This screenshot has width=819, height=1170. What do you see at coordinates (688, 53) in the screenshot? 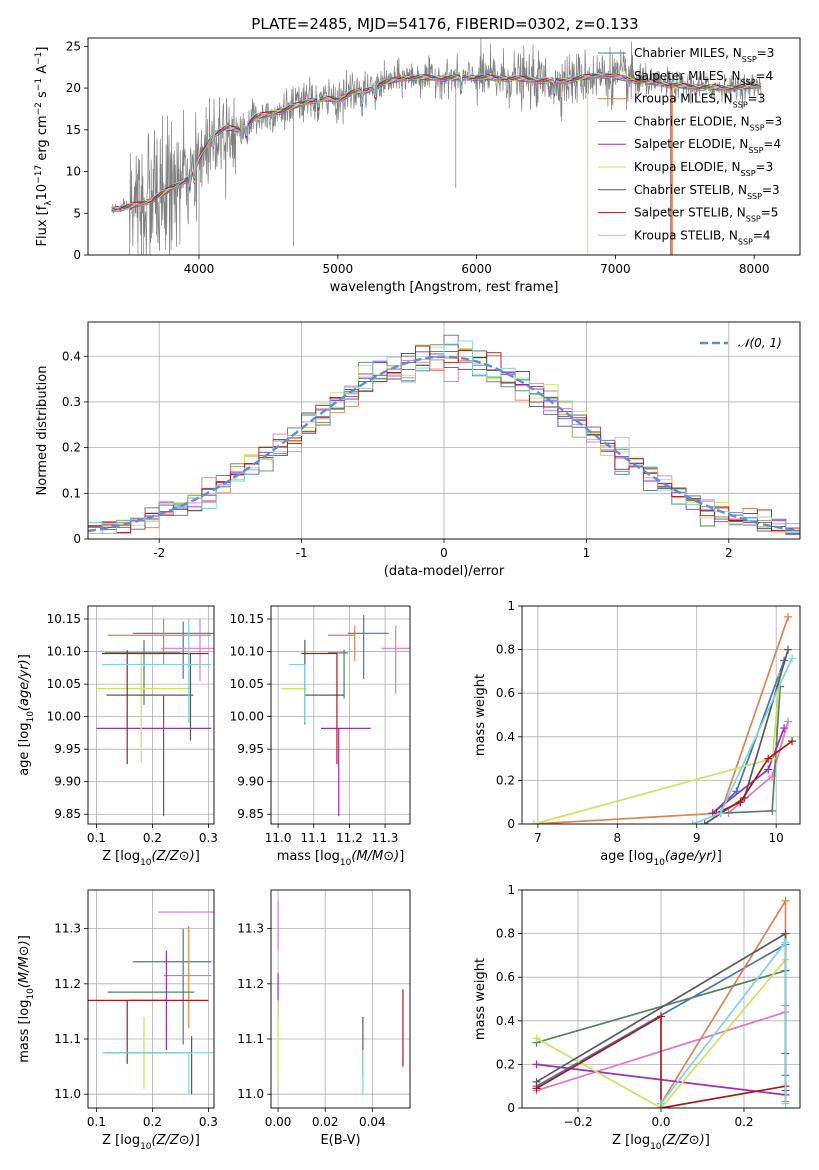
I see `legend-text: Chabrier MILES, N` at bounding box center [688, 53].